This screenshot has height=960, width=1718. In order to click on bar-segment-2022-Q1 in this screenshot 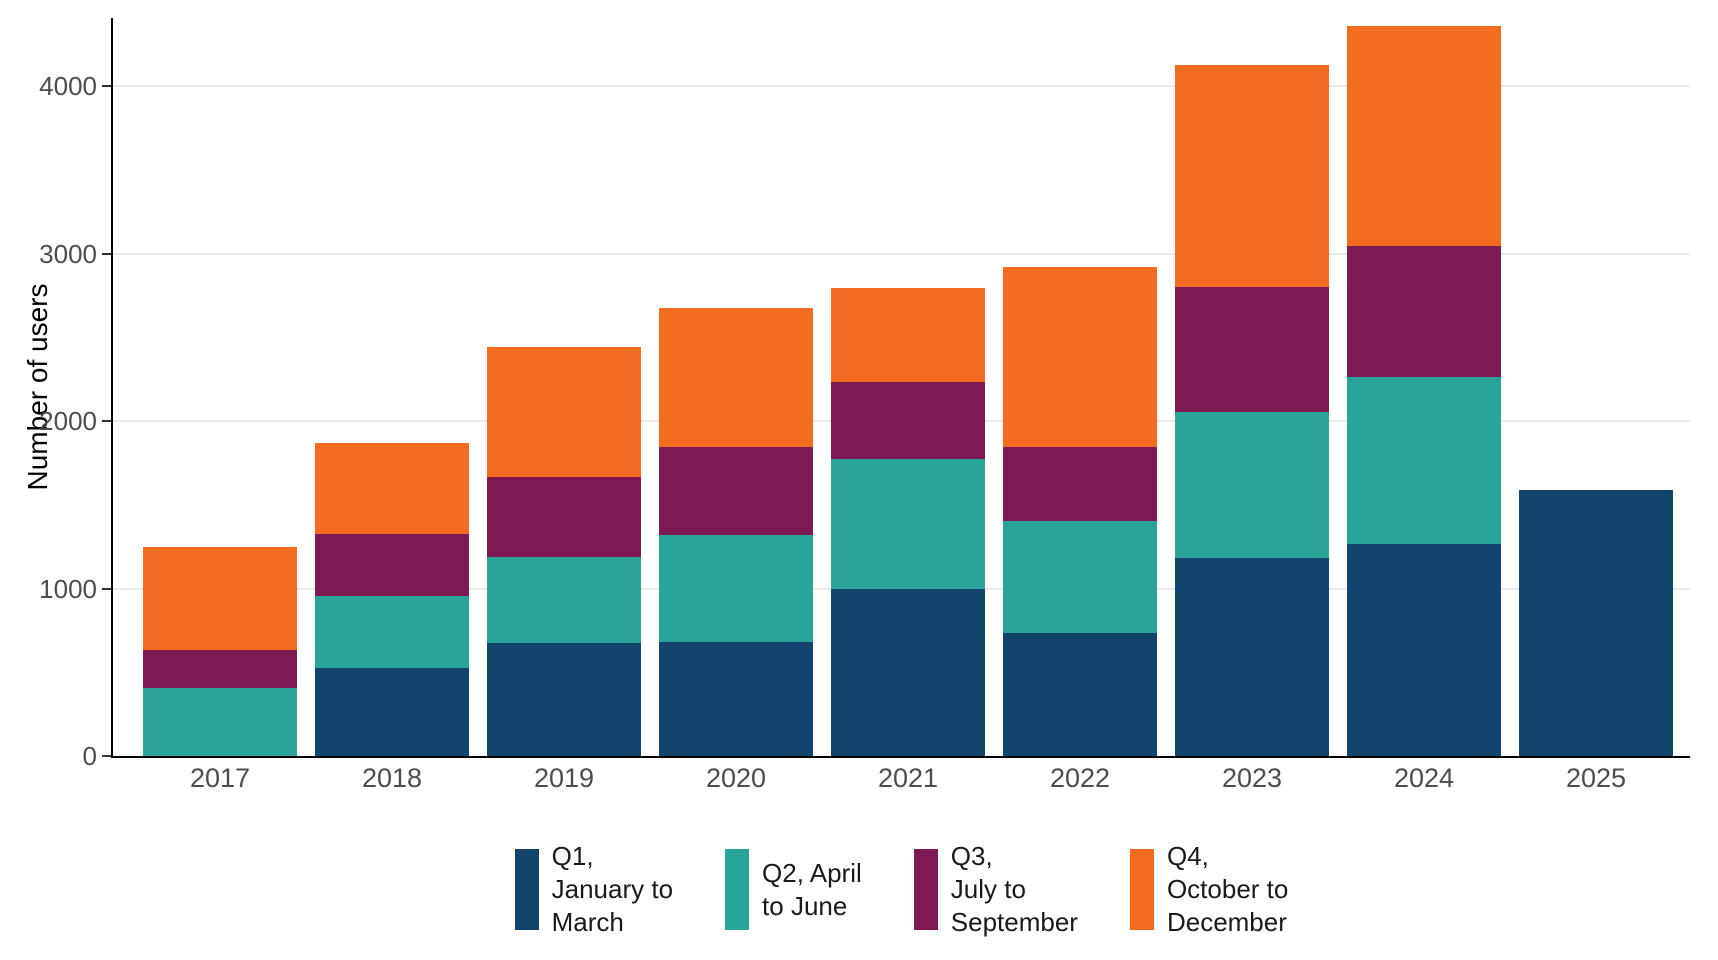, I will do `click(1080, 694)`.